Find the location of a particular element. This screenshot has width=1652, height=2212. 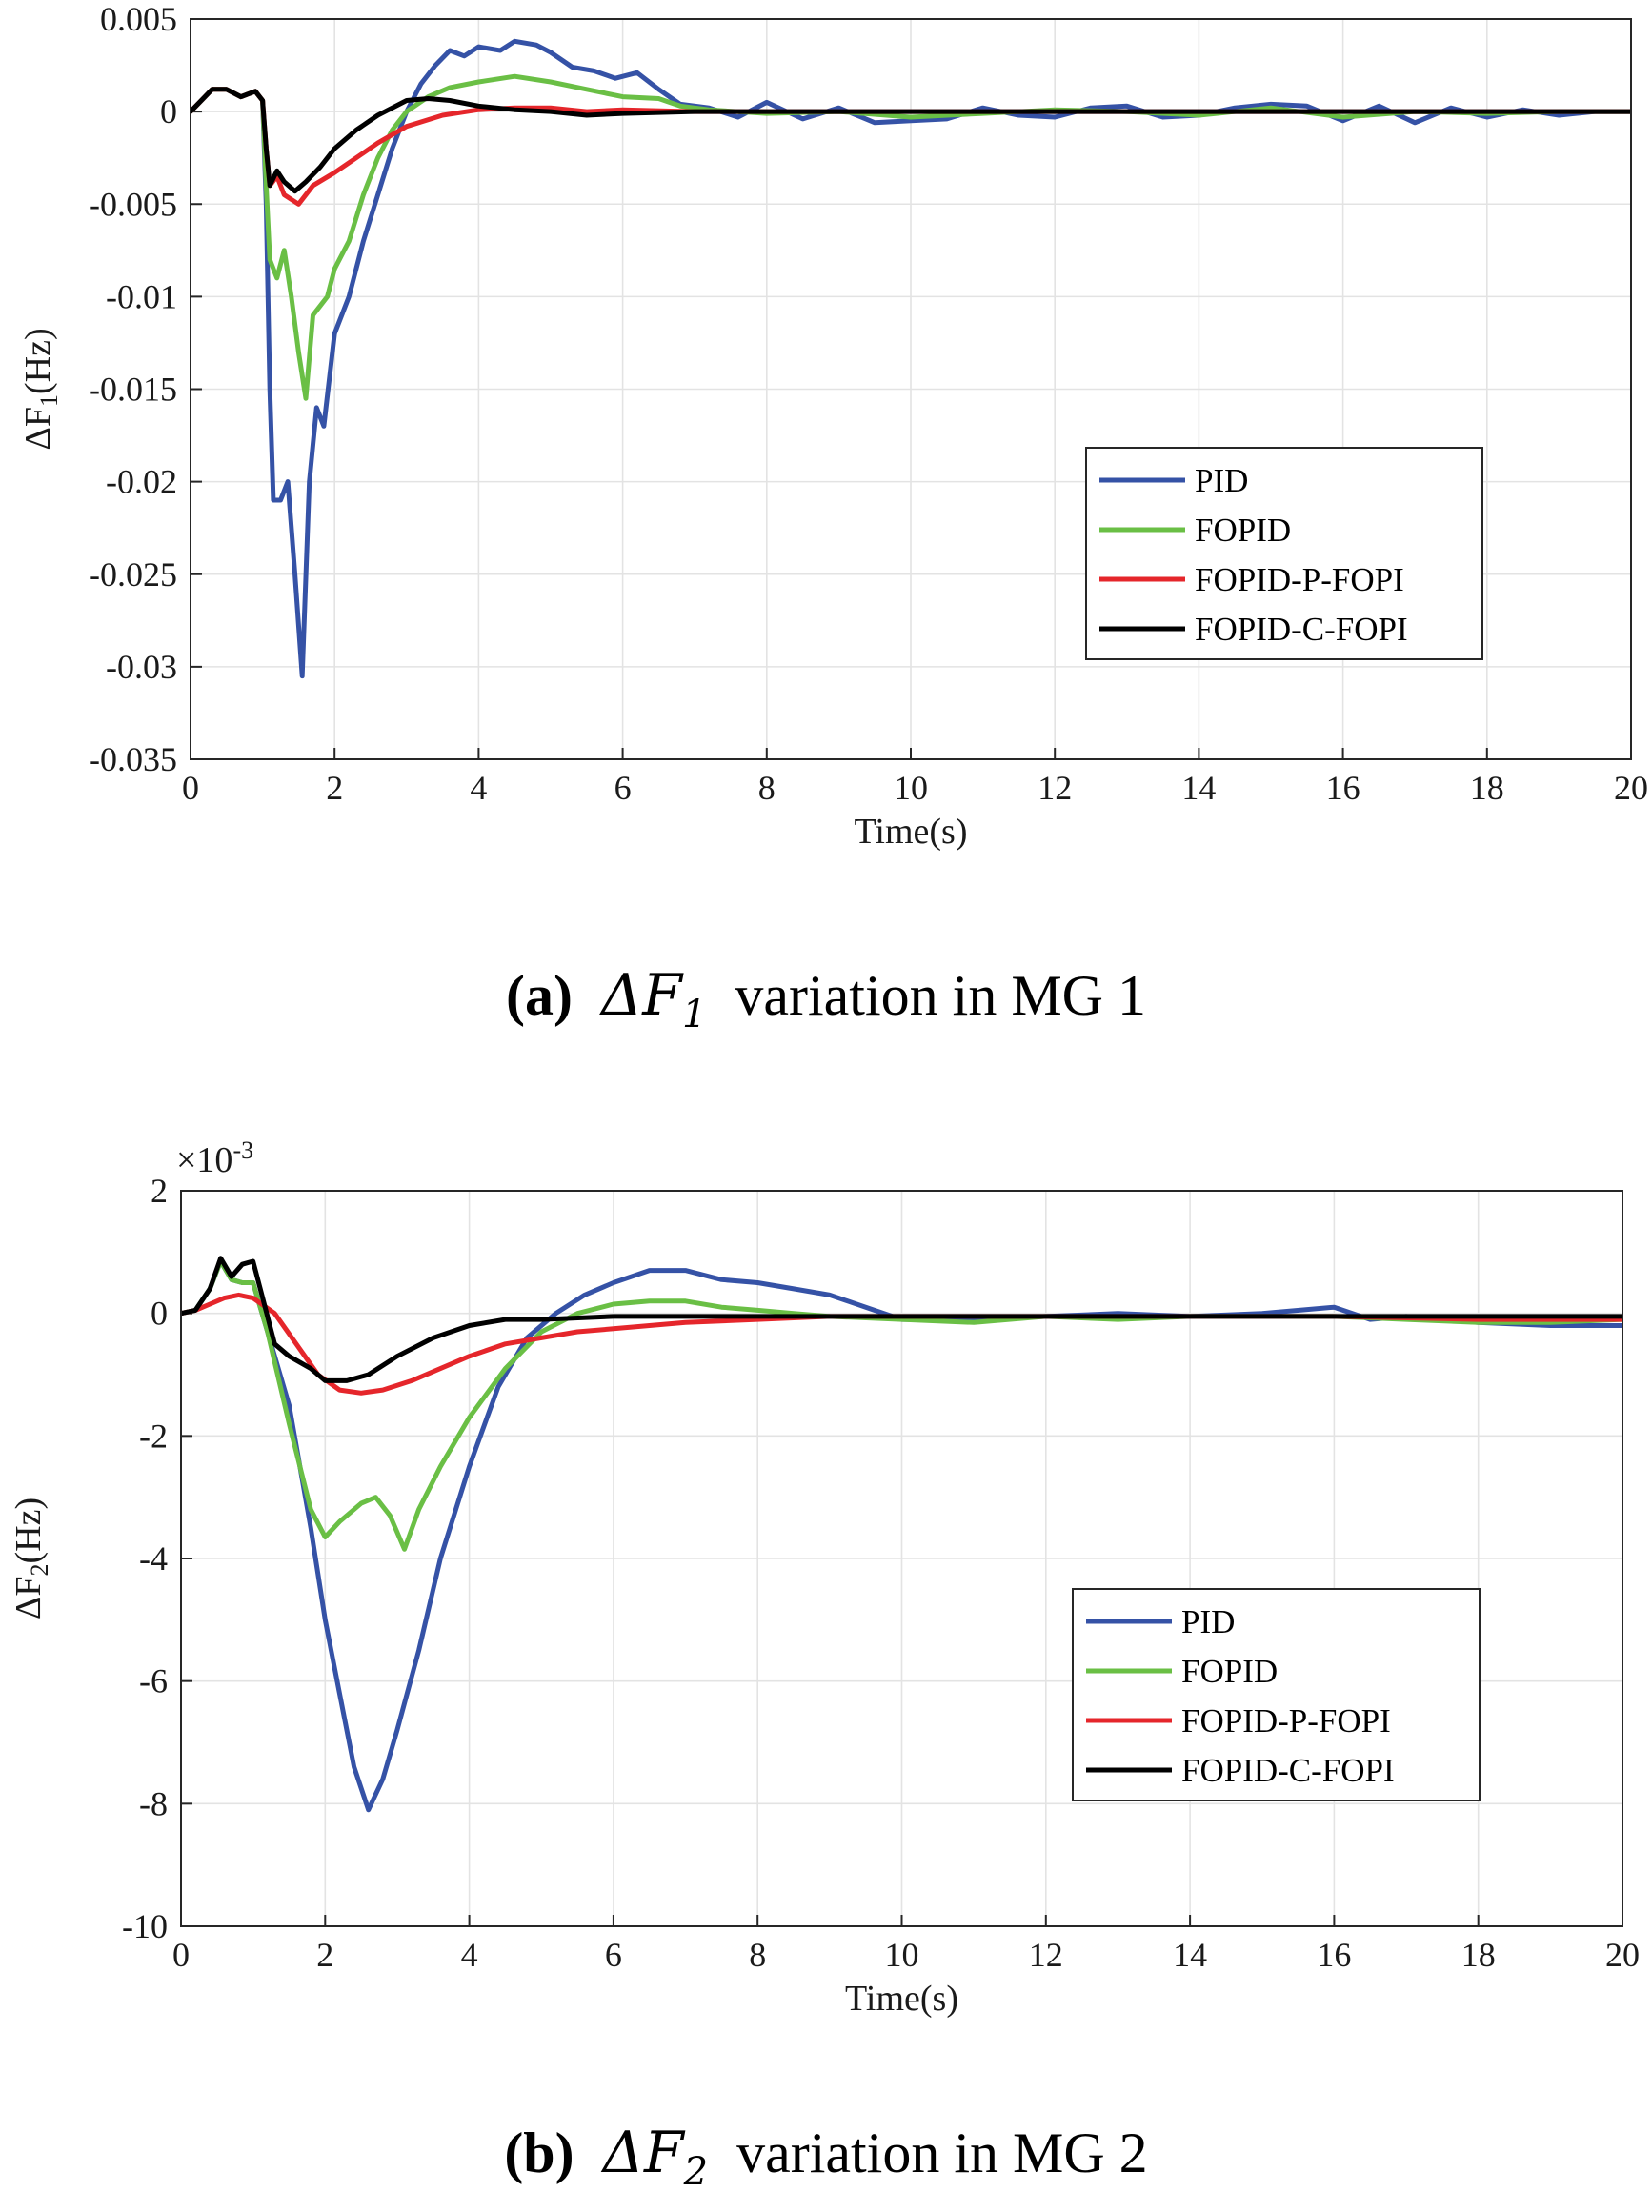

y-axis-label: ΔF2(Hz) is located at coordinates (31, 1558).